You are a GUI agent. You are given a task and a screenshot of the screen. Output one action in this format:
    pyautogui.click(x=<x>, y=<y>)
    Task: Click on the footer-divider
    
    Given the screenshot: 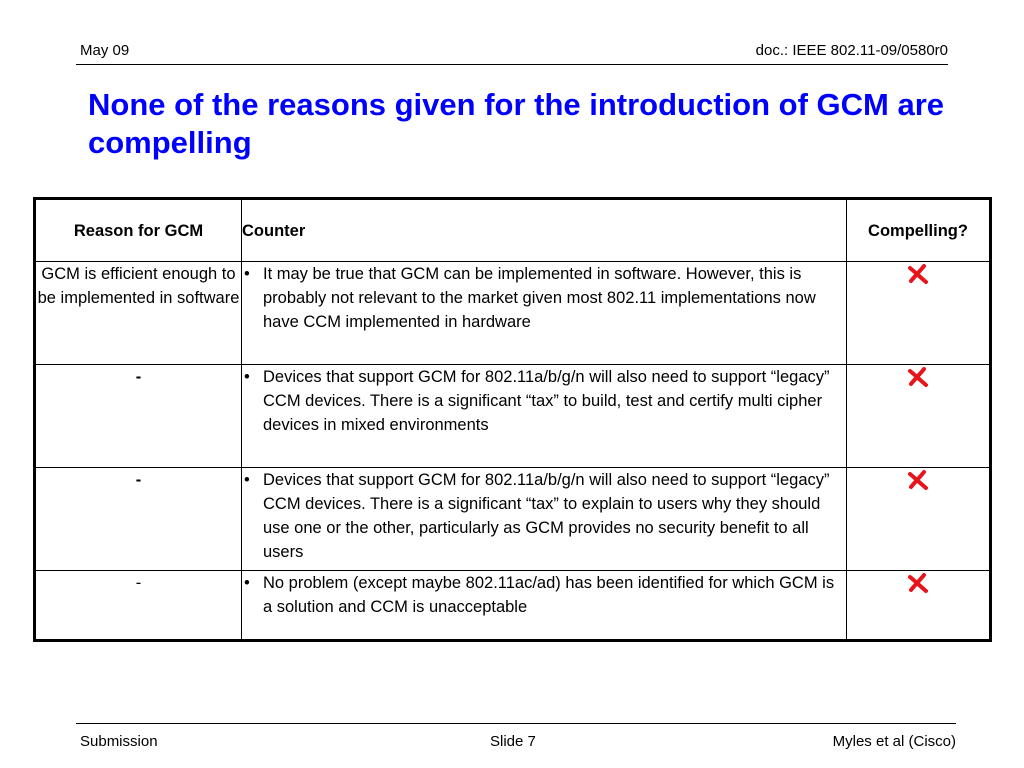 What is the action you would take?
    pyautogui.click(x=516, y=723)
    